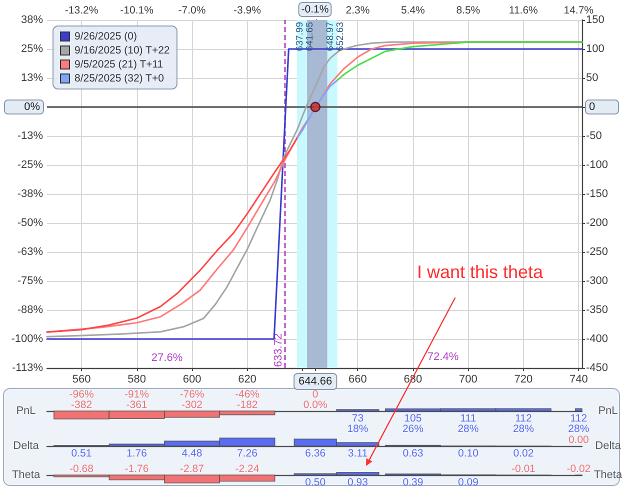 This screenshot has height=489, width=624. What do you see at coordinates (105, 36) in the screenshot?
I see `legend-label: 9/26/2025 (0)` at bounding box center [105, 36].